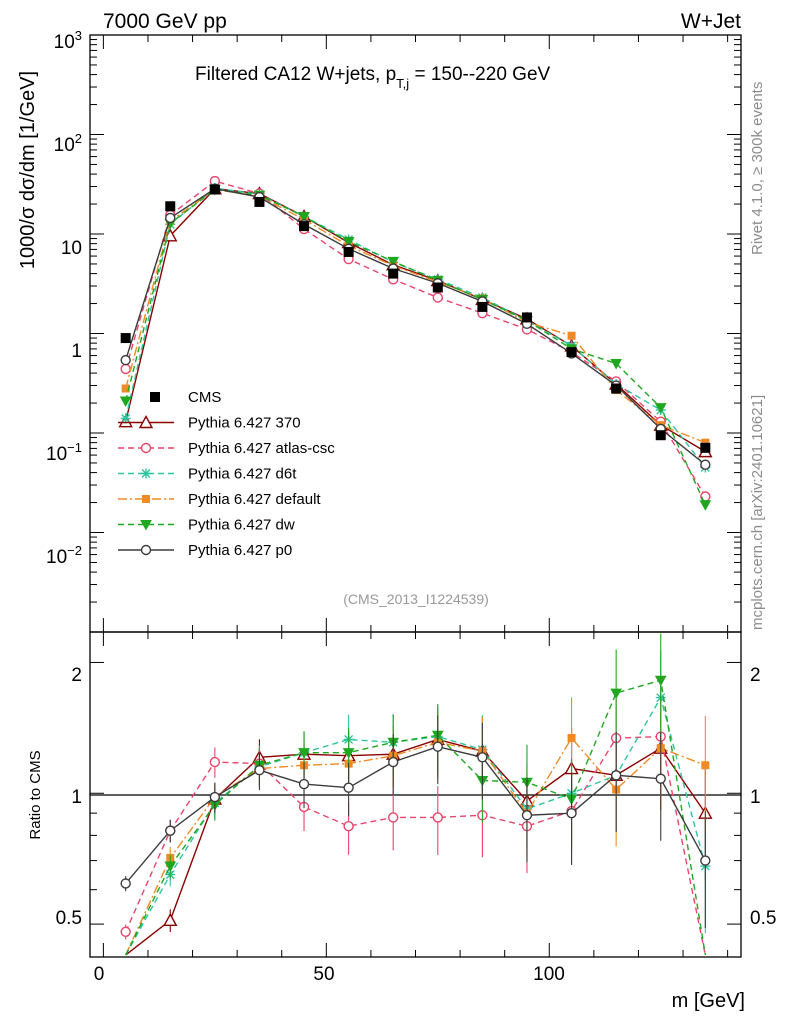  Describe the element at coordinates (155, 397) in the screenshot. I see `legend-marker-data` at that location.